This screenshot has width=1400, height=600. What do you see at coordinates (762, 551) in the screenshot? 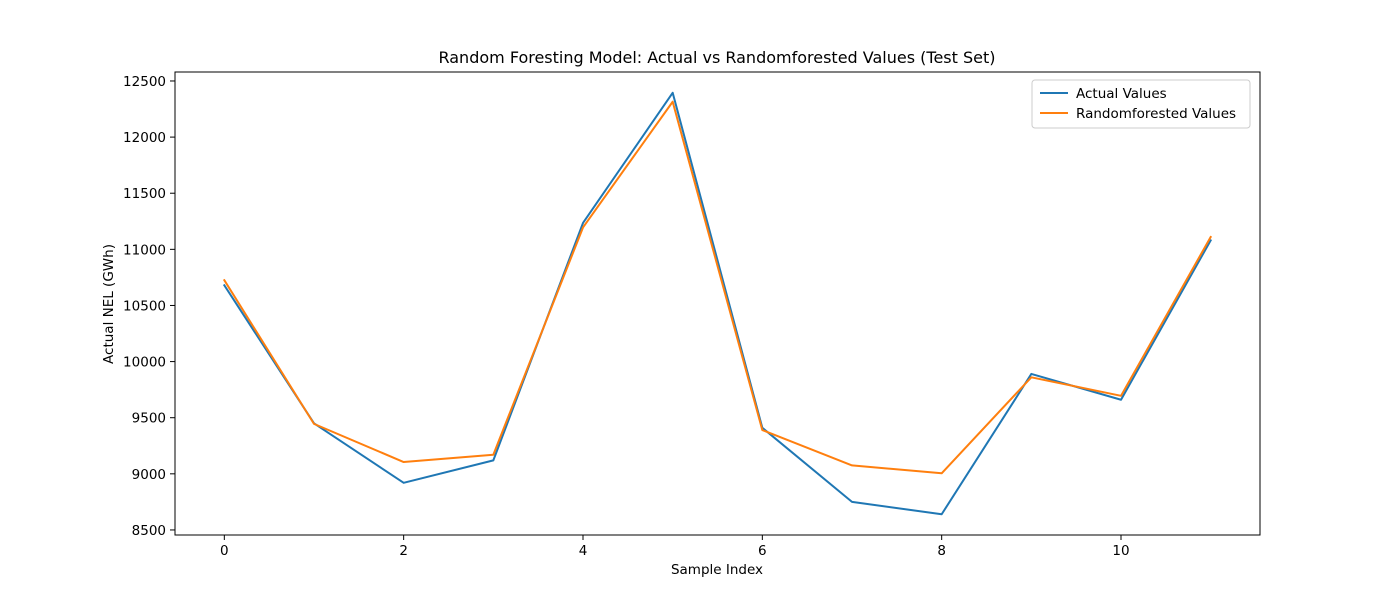
I see `x-tick-label: 6` at bounding box center [762, 551].